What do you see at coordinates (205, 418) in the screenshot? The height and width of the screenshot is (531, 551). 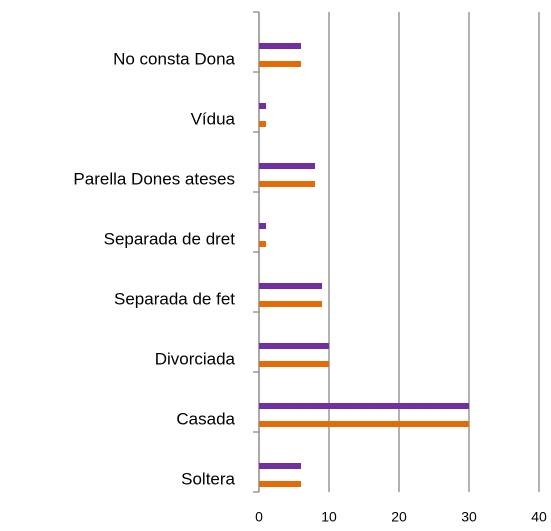 I see `y-tick-label: Casada` at bounding box center [205, 418].